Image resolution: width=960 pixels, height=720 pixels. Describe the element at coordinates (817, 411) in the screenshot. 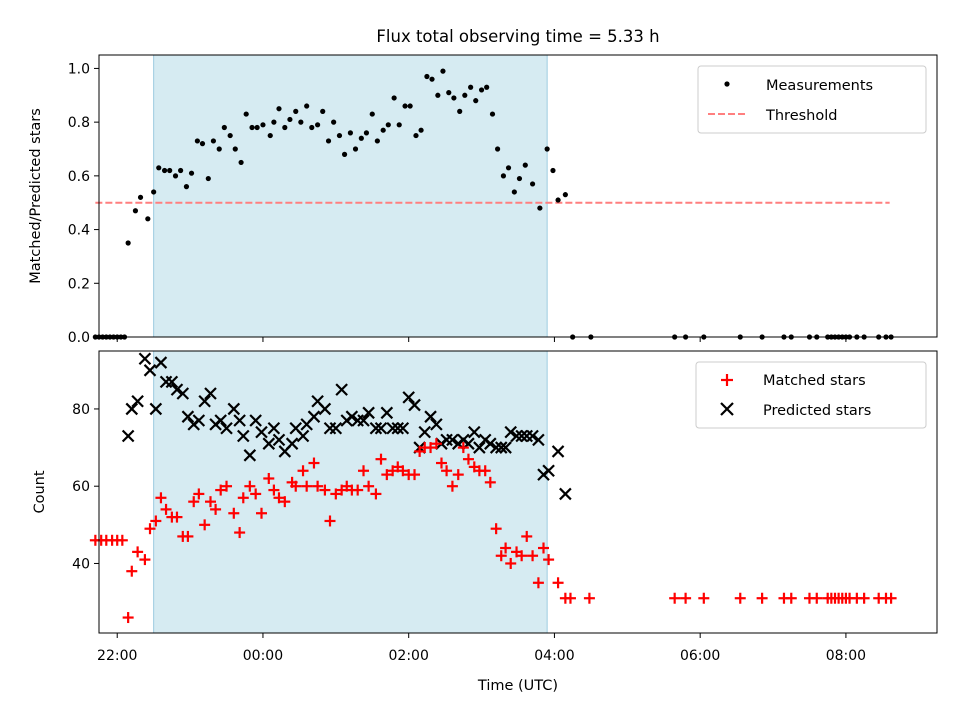

I see `legend-predicted-label: Predicted stars` at that location.